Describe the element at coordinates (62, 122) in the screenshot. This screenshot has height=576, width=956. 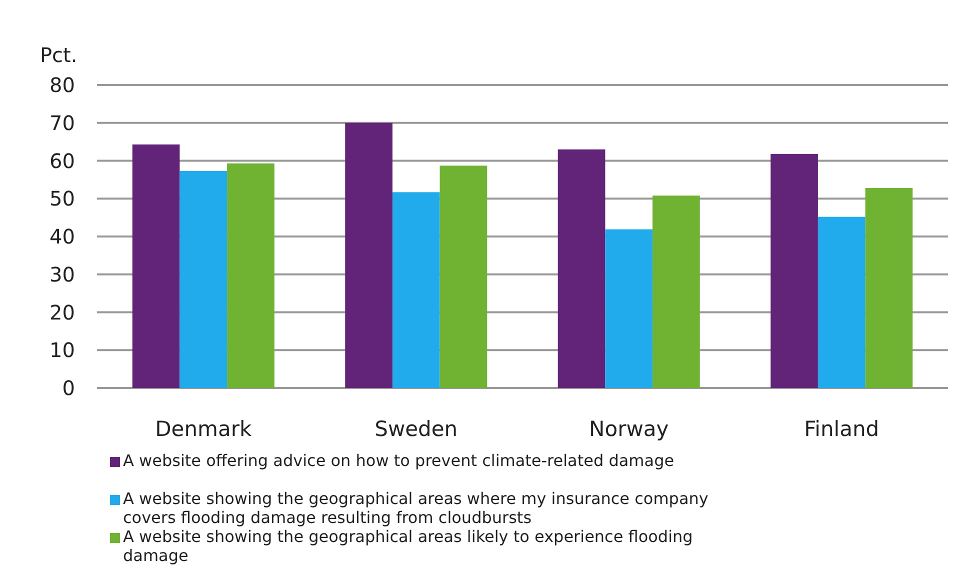
I see `y-tick-label: 70` at that location.